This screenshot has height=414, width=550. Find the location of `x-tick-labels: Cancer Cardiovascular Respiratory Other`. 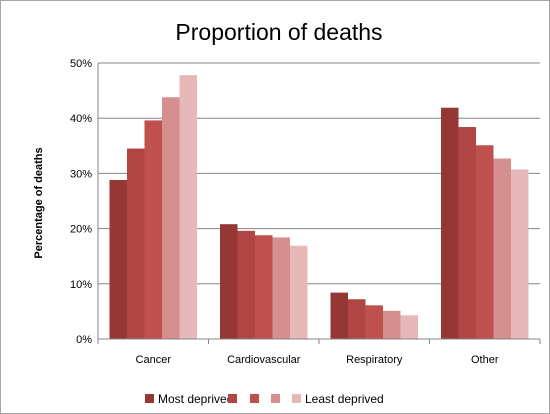

x-tick-labels: Cancer Cardiovascular Respiratory Other is located at coordinates (319, 352).